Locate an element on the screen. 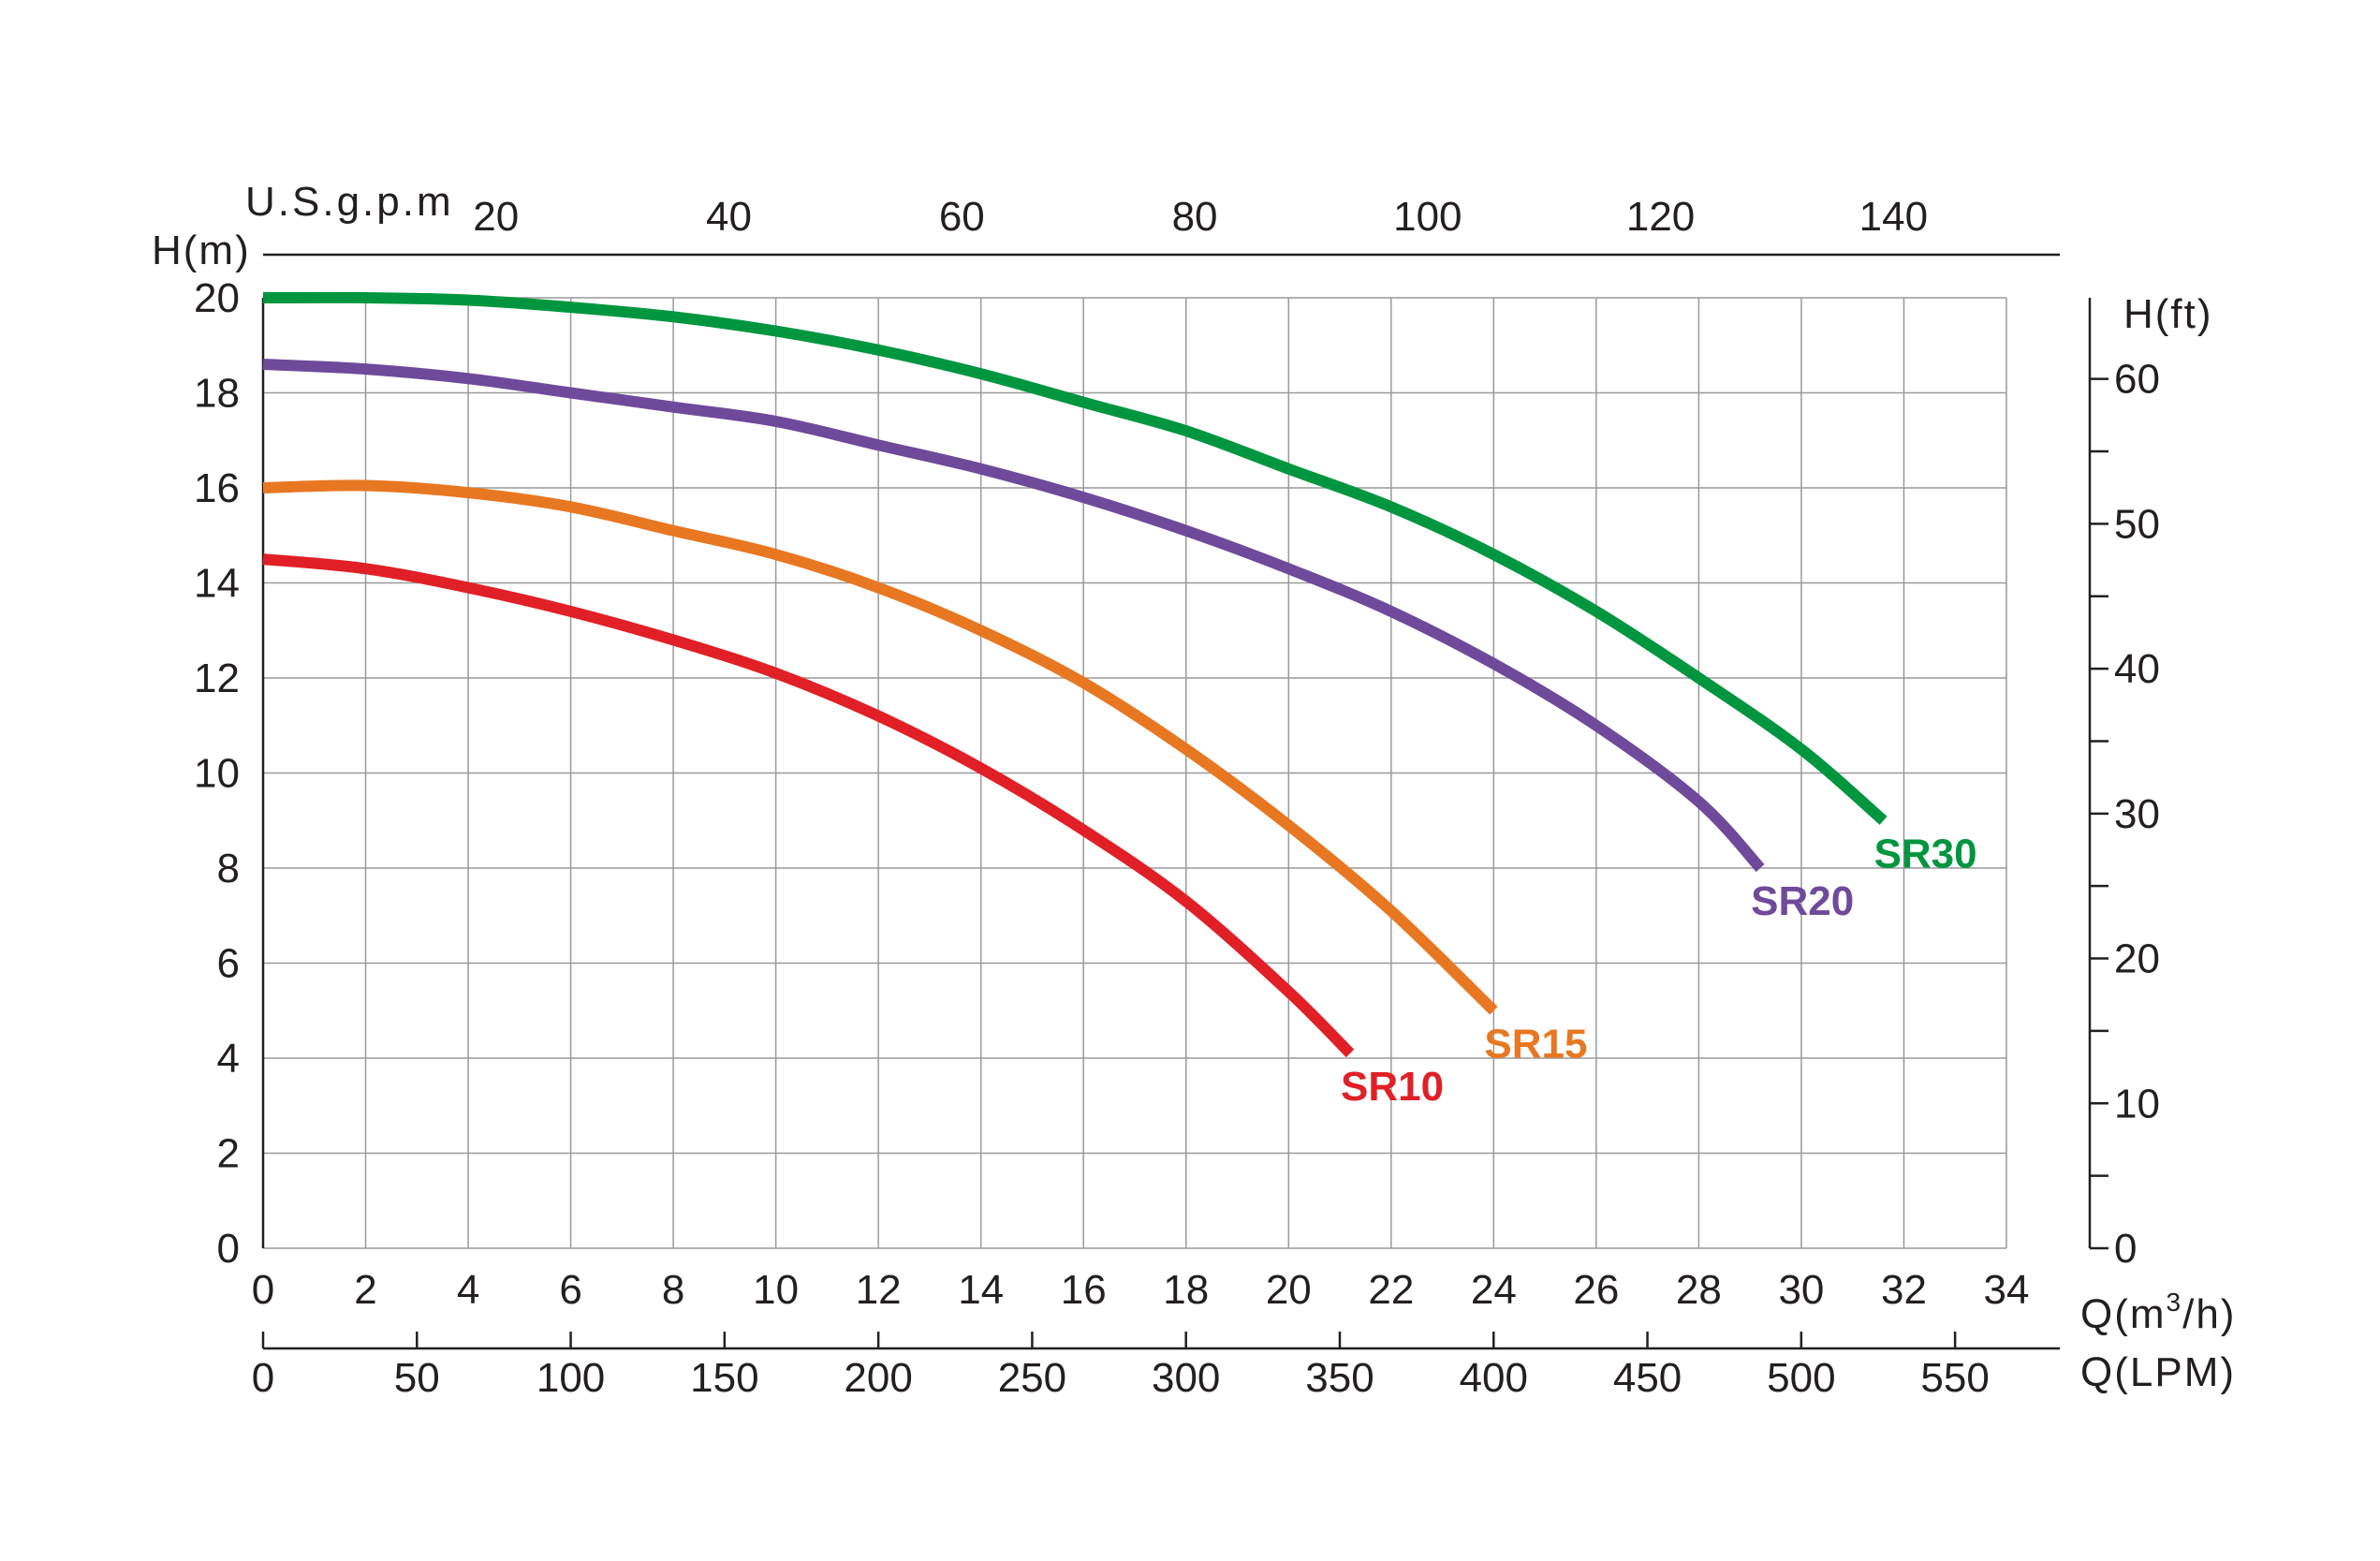  ft-tick-label: 50 is located at coordinates (2137, 524).